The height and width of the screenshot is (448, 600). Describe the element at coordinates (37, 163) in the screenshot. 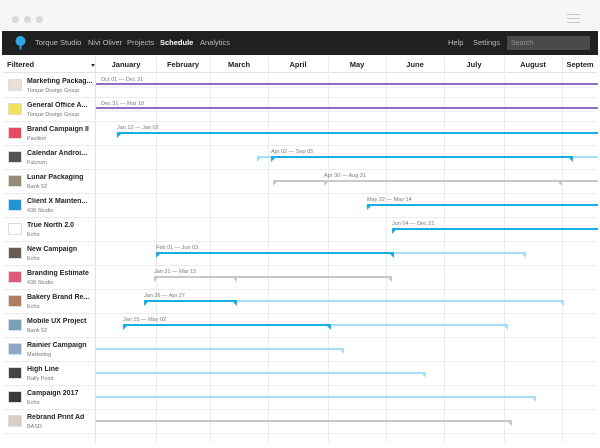

I see `project-client: Fulcrum` at that location.